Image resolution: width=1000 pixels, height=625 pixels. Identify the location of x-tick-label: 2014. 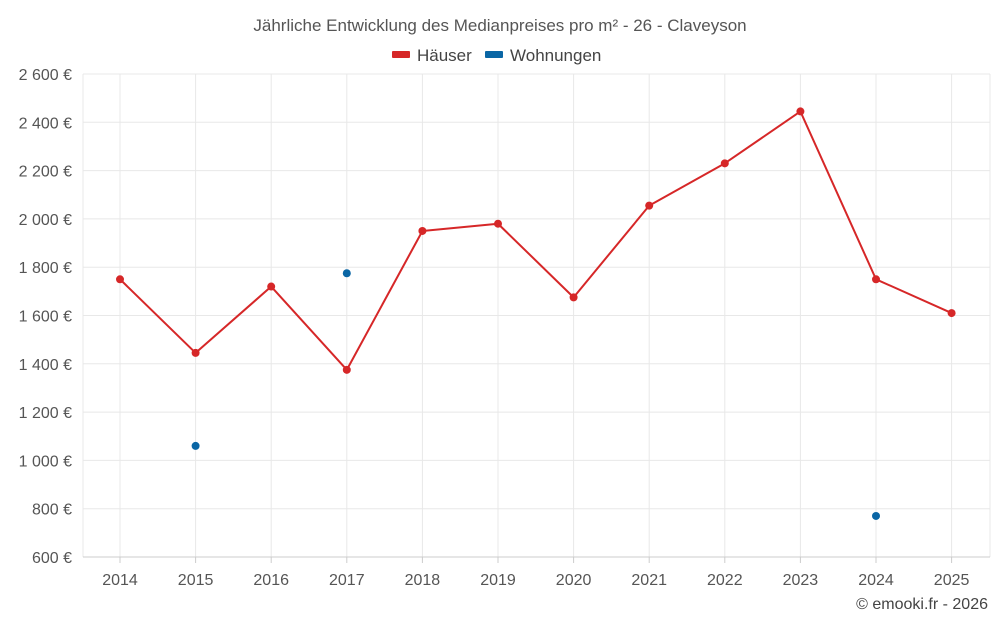
(120, 580).